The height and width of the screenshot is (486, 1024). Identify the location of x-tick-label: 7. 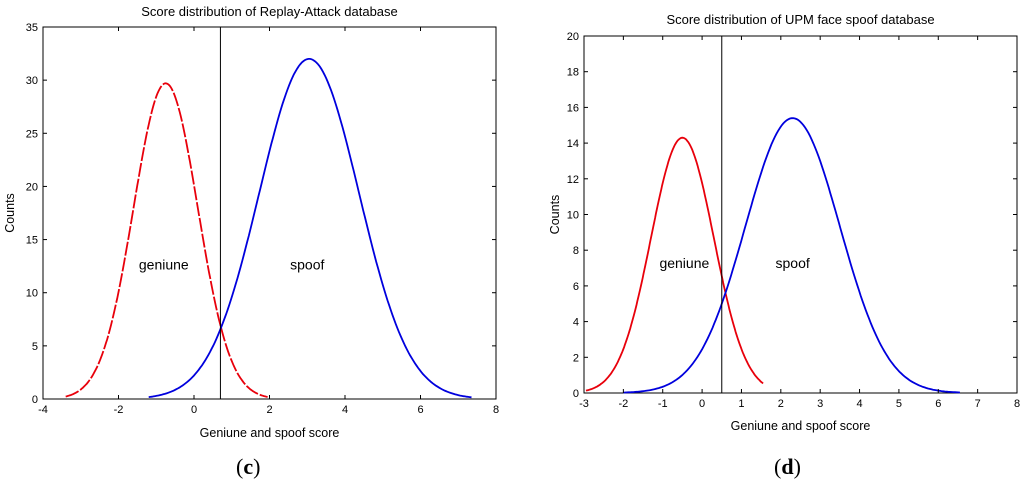
(978, 404).